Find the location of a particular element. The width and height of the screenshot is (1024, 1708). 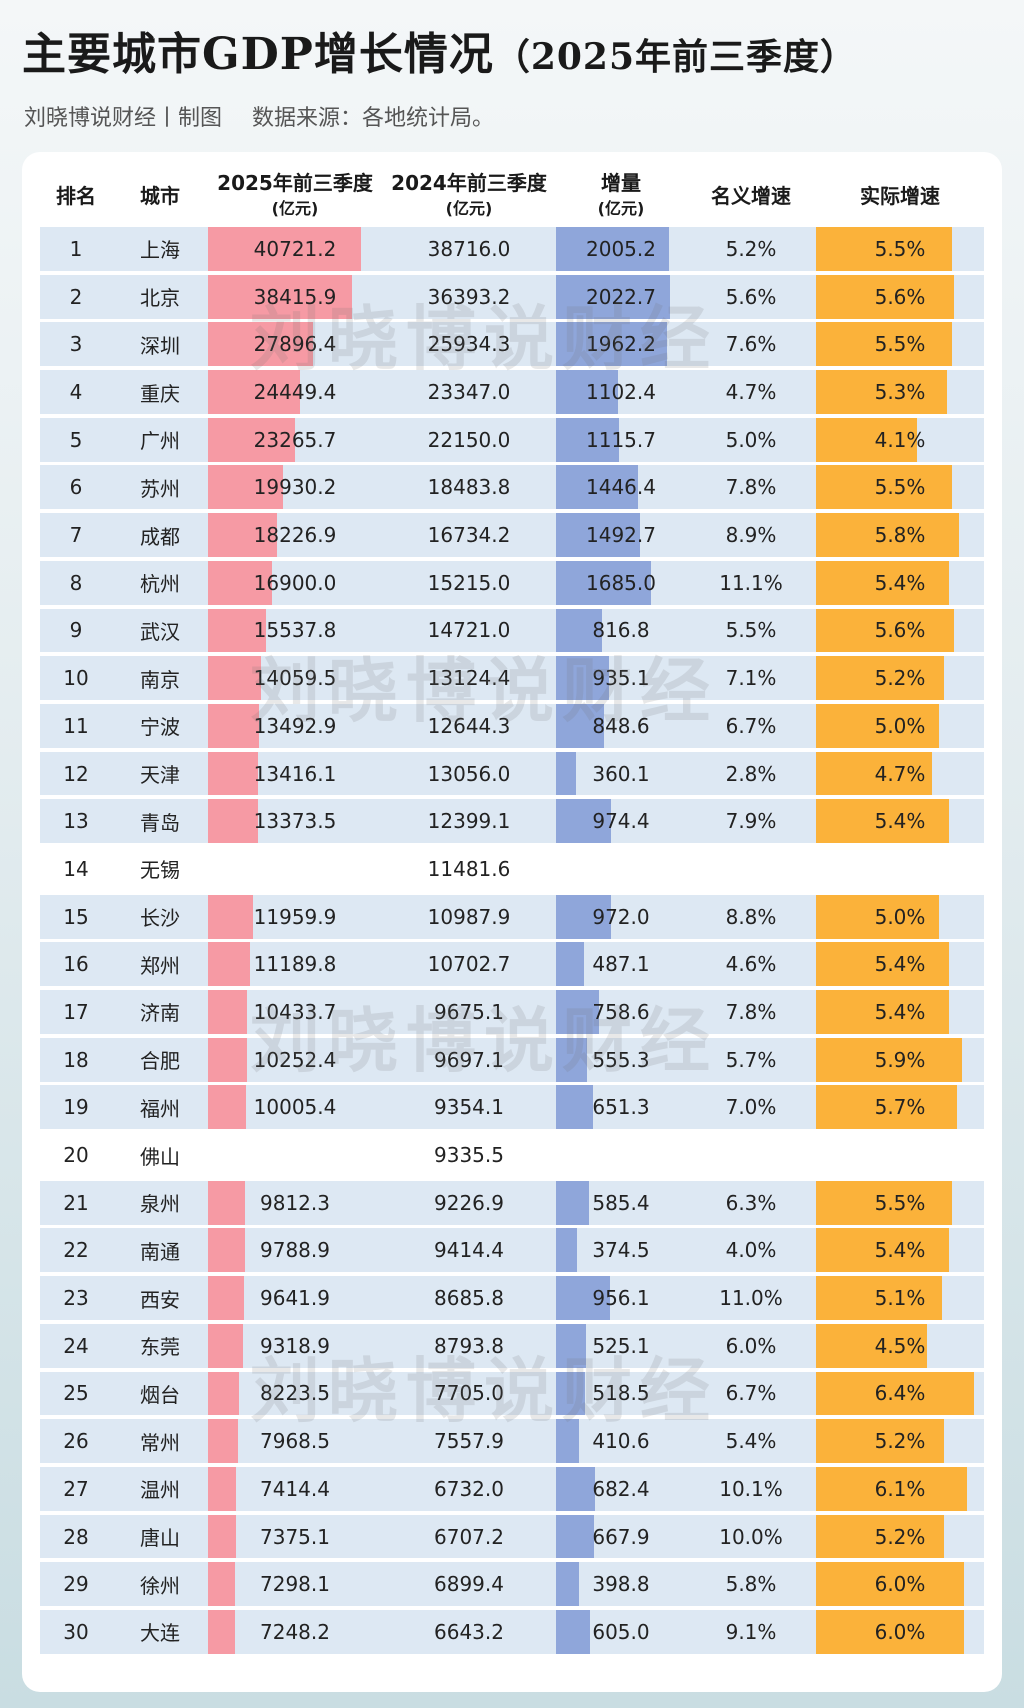

city-cell: 郑州 is located at coordinates (160, 964).